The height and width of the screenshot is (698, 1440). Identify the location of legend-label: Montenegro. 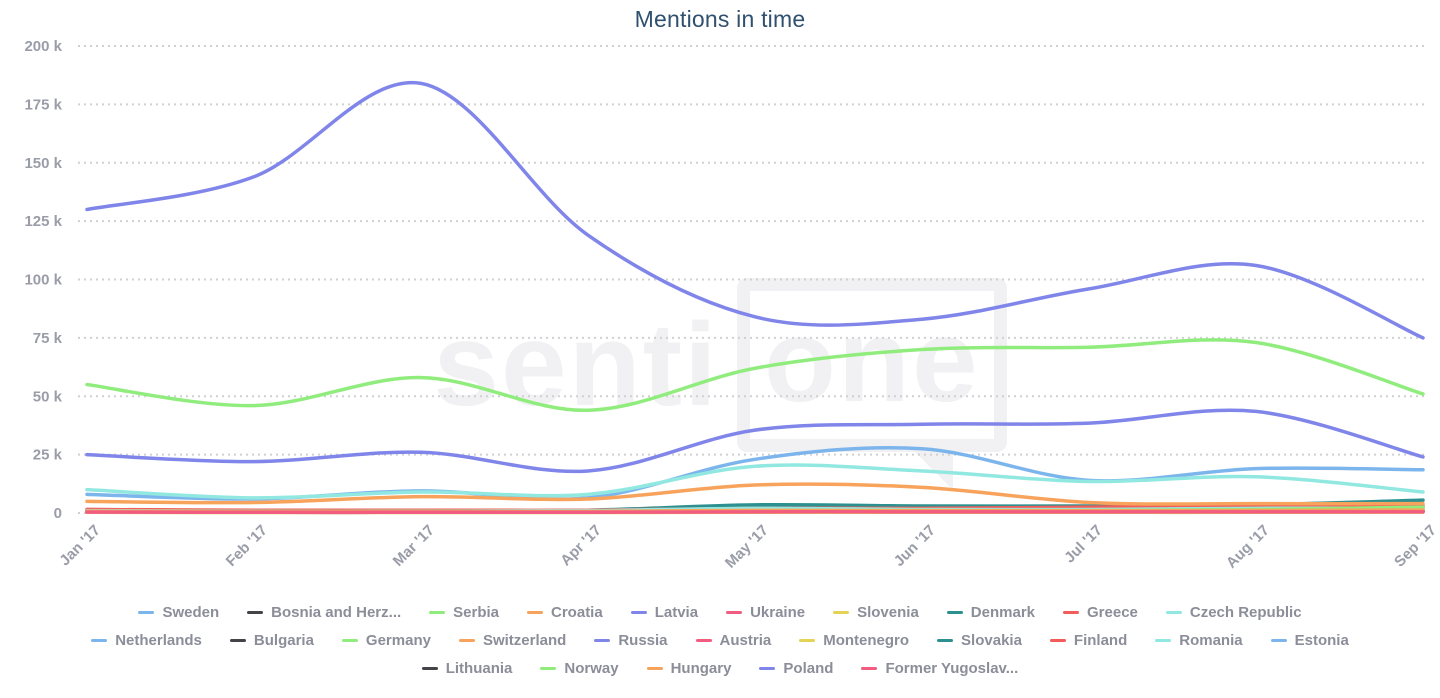
(866, 640).